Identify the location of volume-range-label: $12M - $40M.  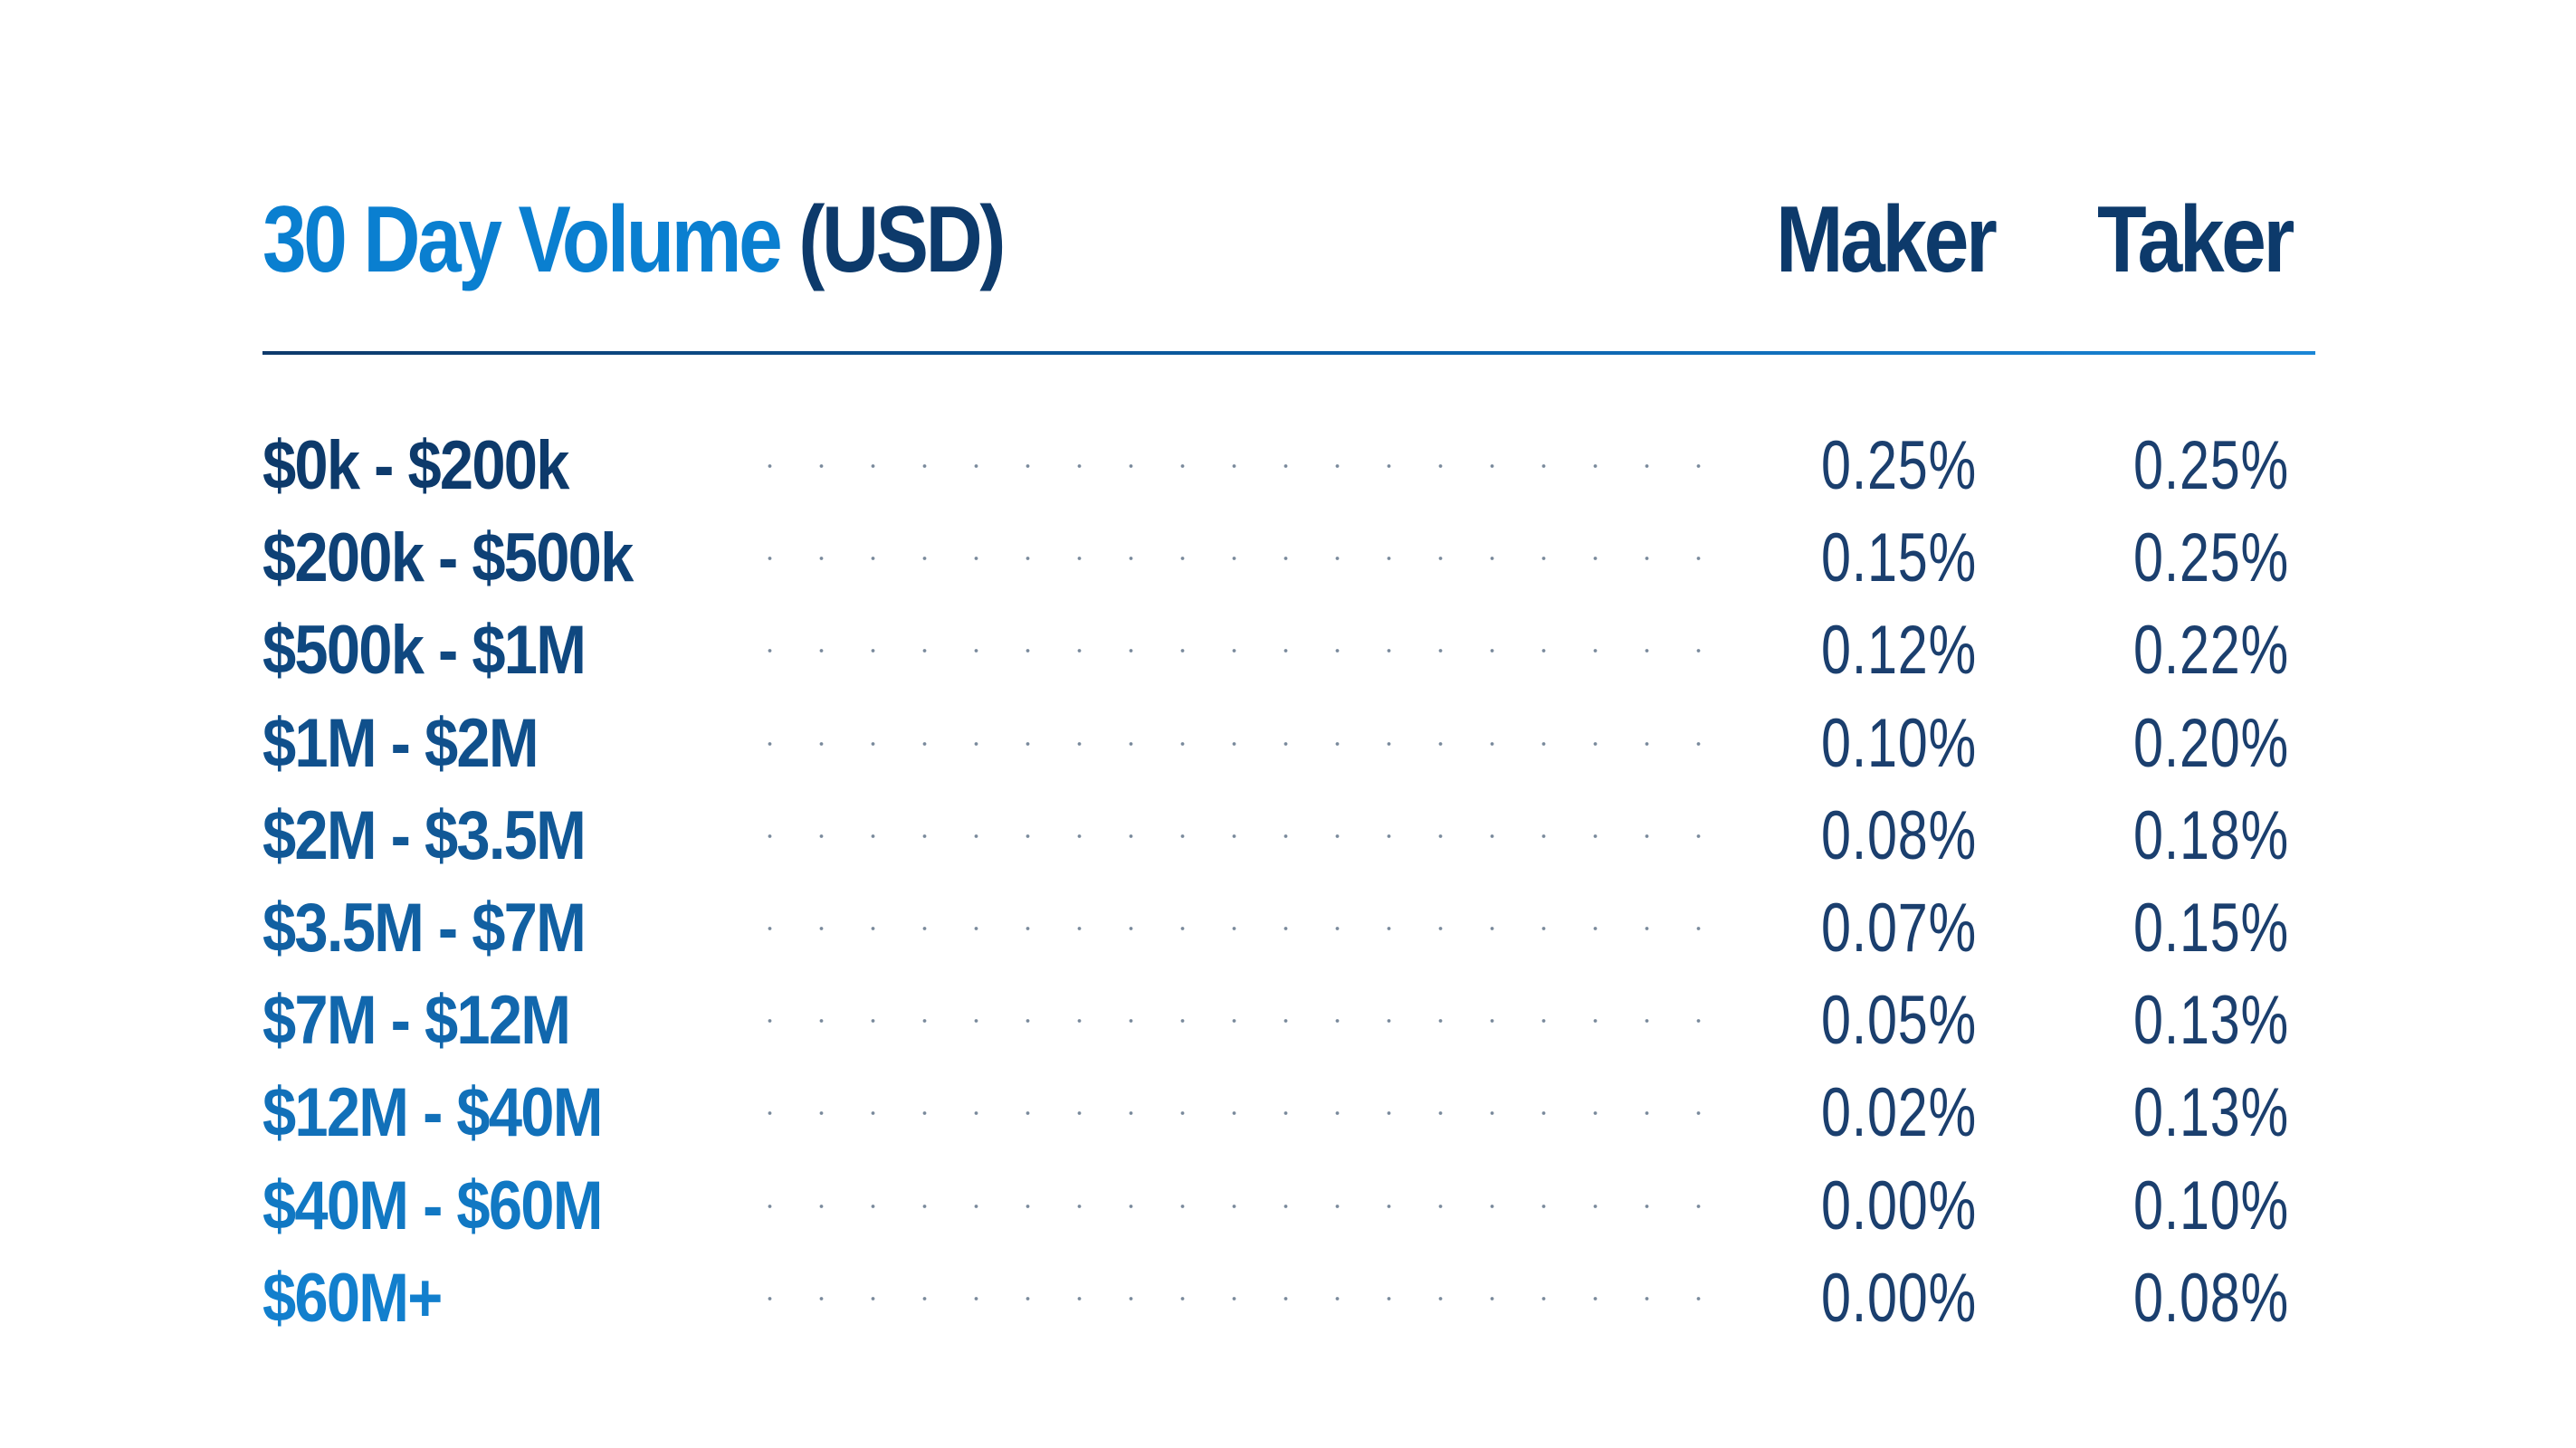
(433, 1113).